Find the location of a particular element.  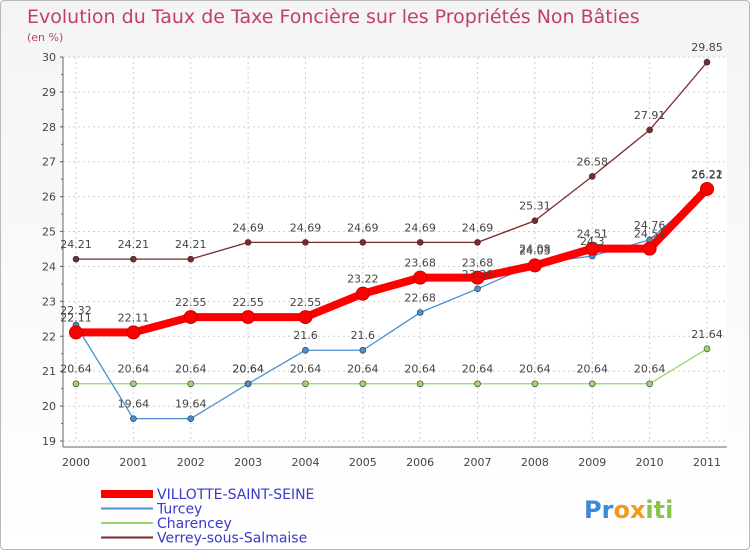

data-label: 22.32 is located at coordinates (76, 310).